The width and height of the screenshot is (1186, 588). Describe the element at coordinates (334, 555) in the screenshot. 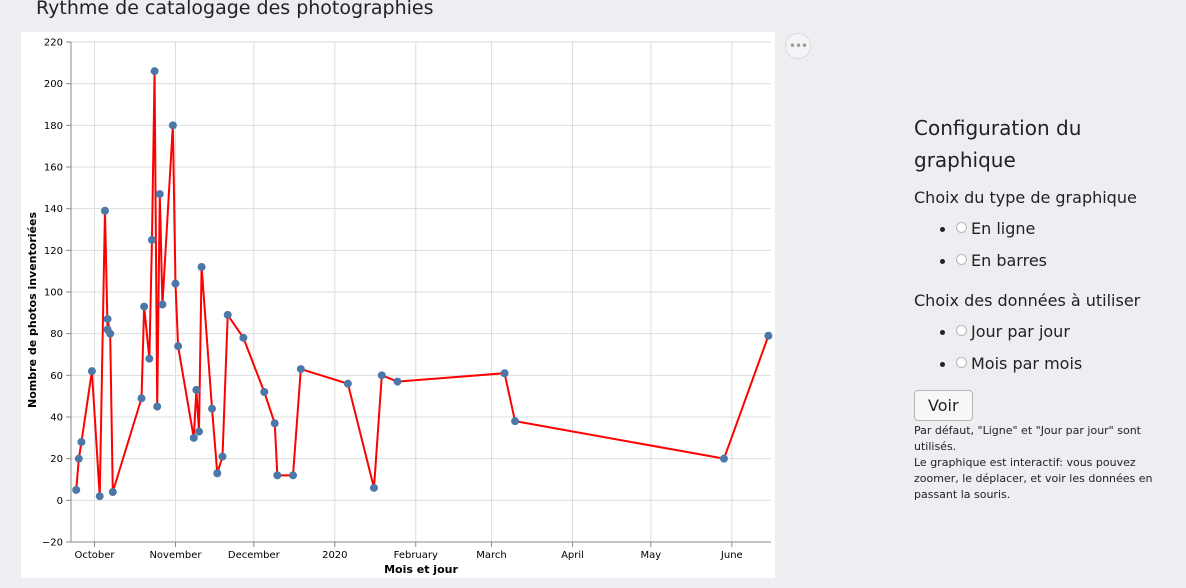

I see `x-tick-label: 2020` at that location.